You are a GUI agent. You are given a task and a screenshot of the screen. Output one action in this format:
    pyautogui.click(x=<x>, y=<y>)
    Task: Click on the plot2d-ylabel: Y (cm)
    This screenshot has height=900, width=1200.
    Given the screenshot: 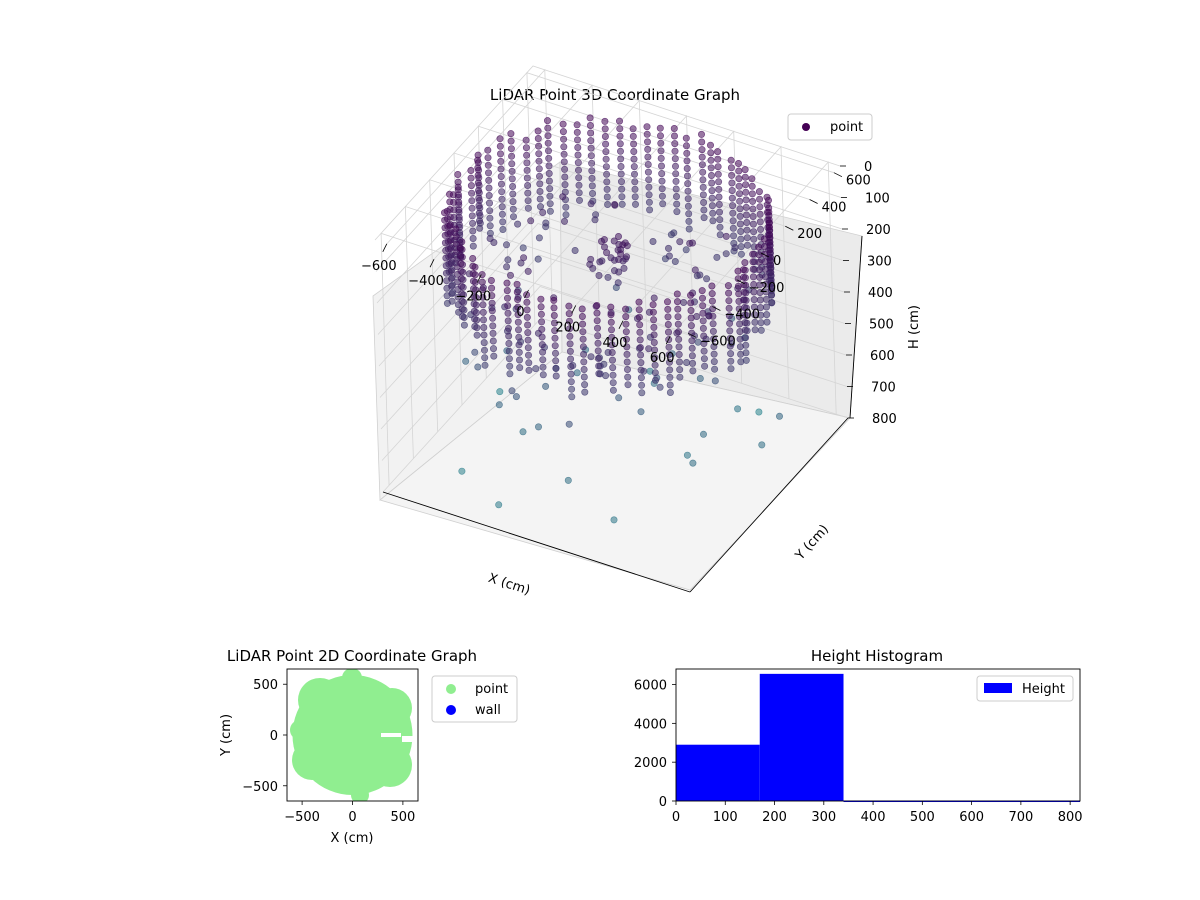 What is the action you would take?
    pyautogui.click(x=226, y=735)
    